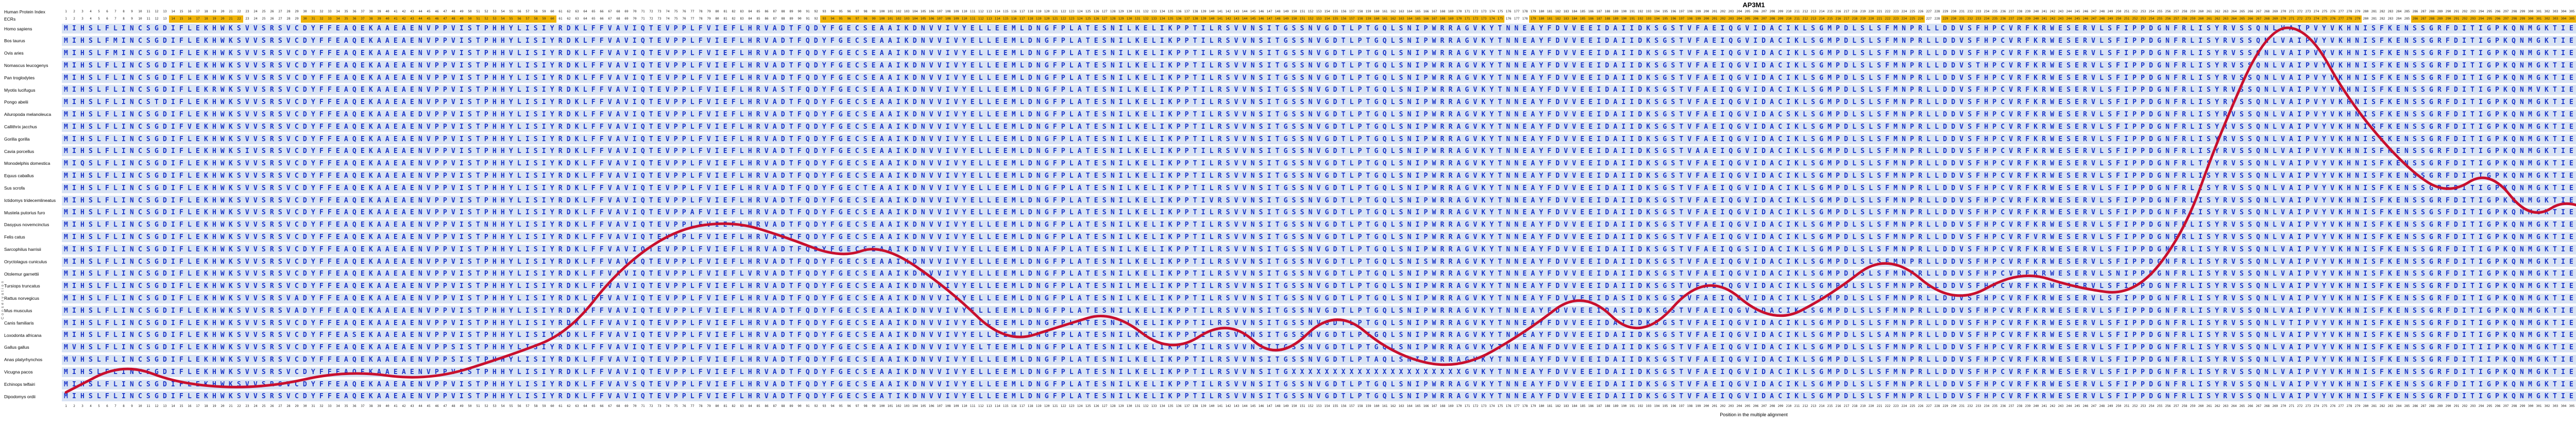  Describe the element at coordinates (610, 406) in the screenshot. I see `ruler-cell: 67` at that location.